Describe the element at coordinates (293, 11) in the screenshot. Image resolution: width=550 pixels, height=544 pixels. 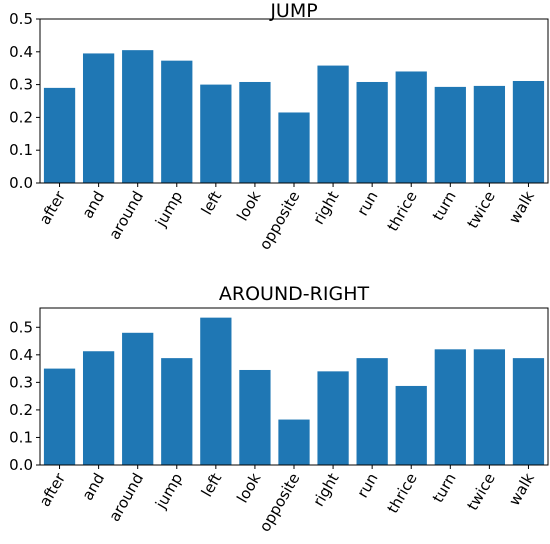
I see `chart-title: JUMP` at that location.